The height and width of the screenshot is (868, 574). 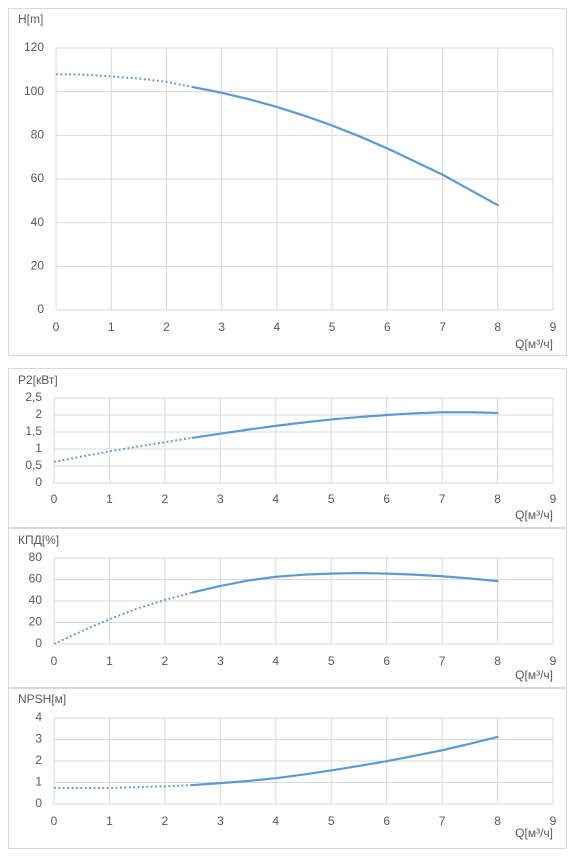 I want to click on axis-title: КПД[%], so click(x=38, y=540).